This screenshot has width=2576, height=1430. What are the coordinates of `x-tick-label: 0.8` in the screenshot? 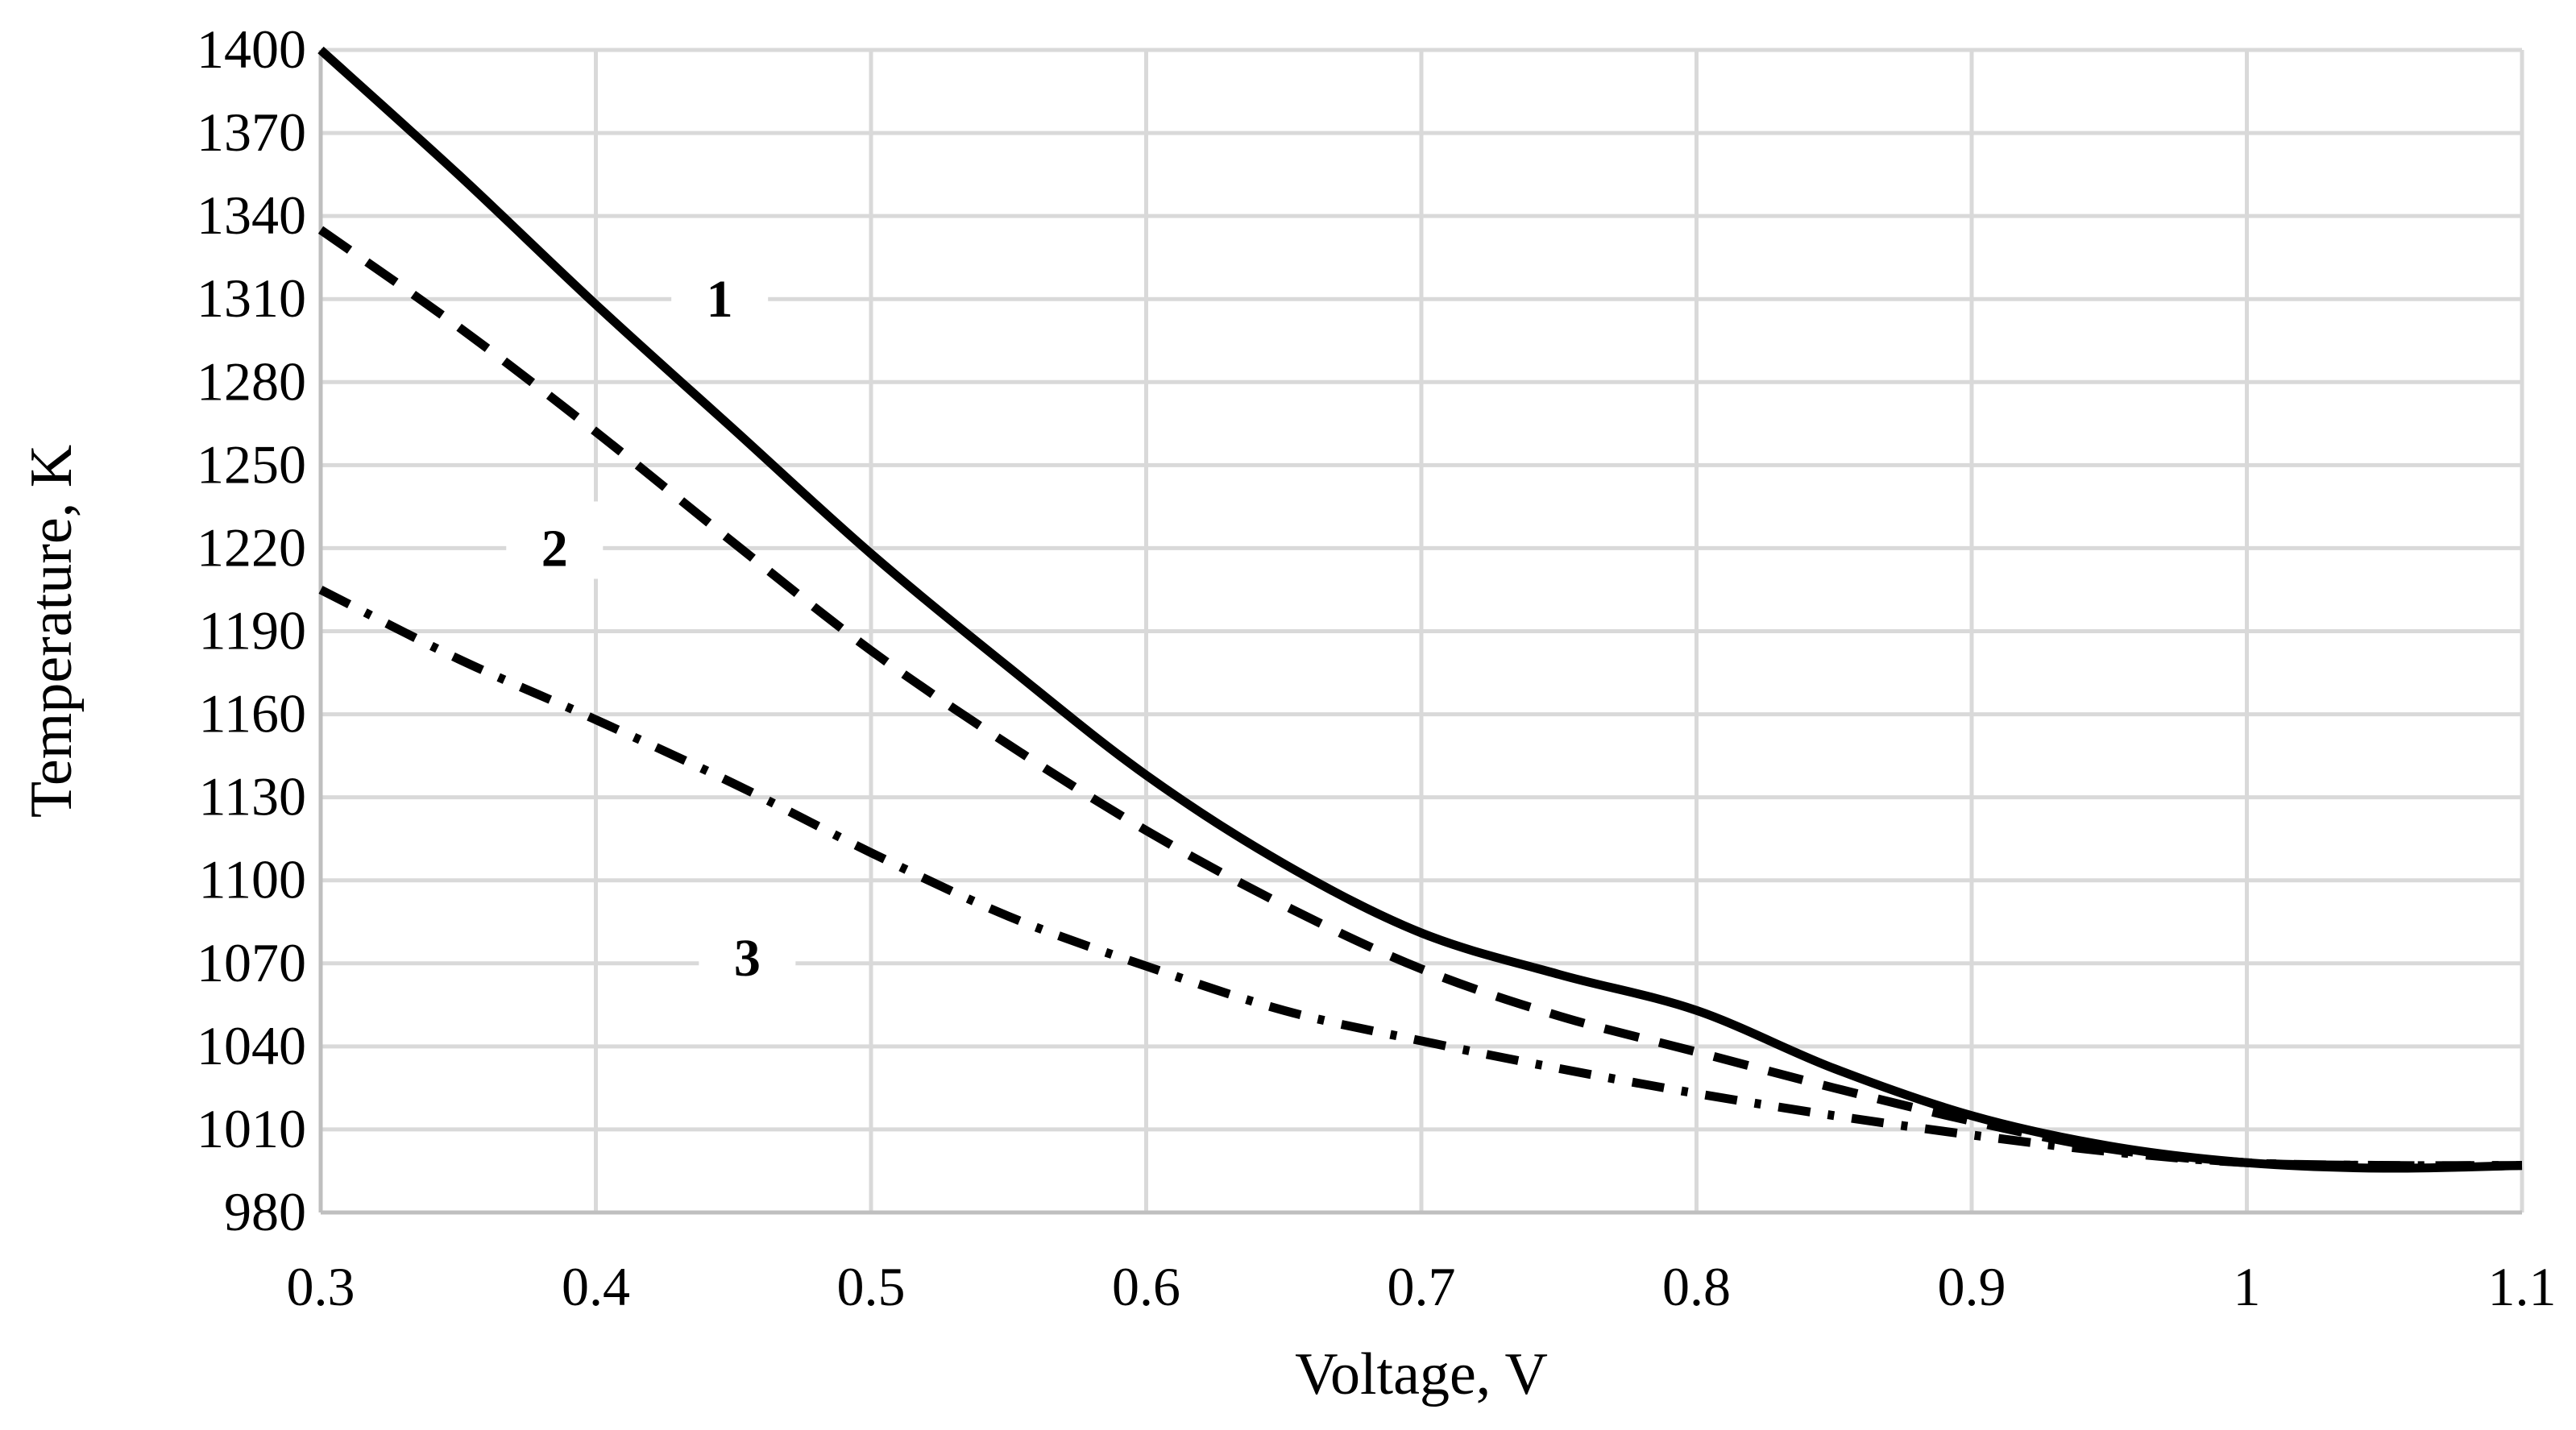 It's located at (1696, 1286).